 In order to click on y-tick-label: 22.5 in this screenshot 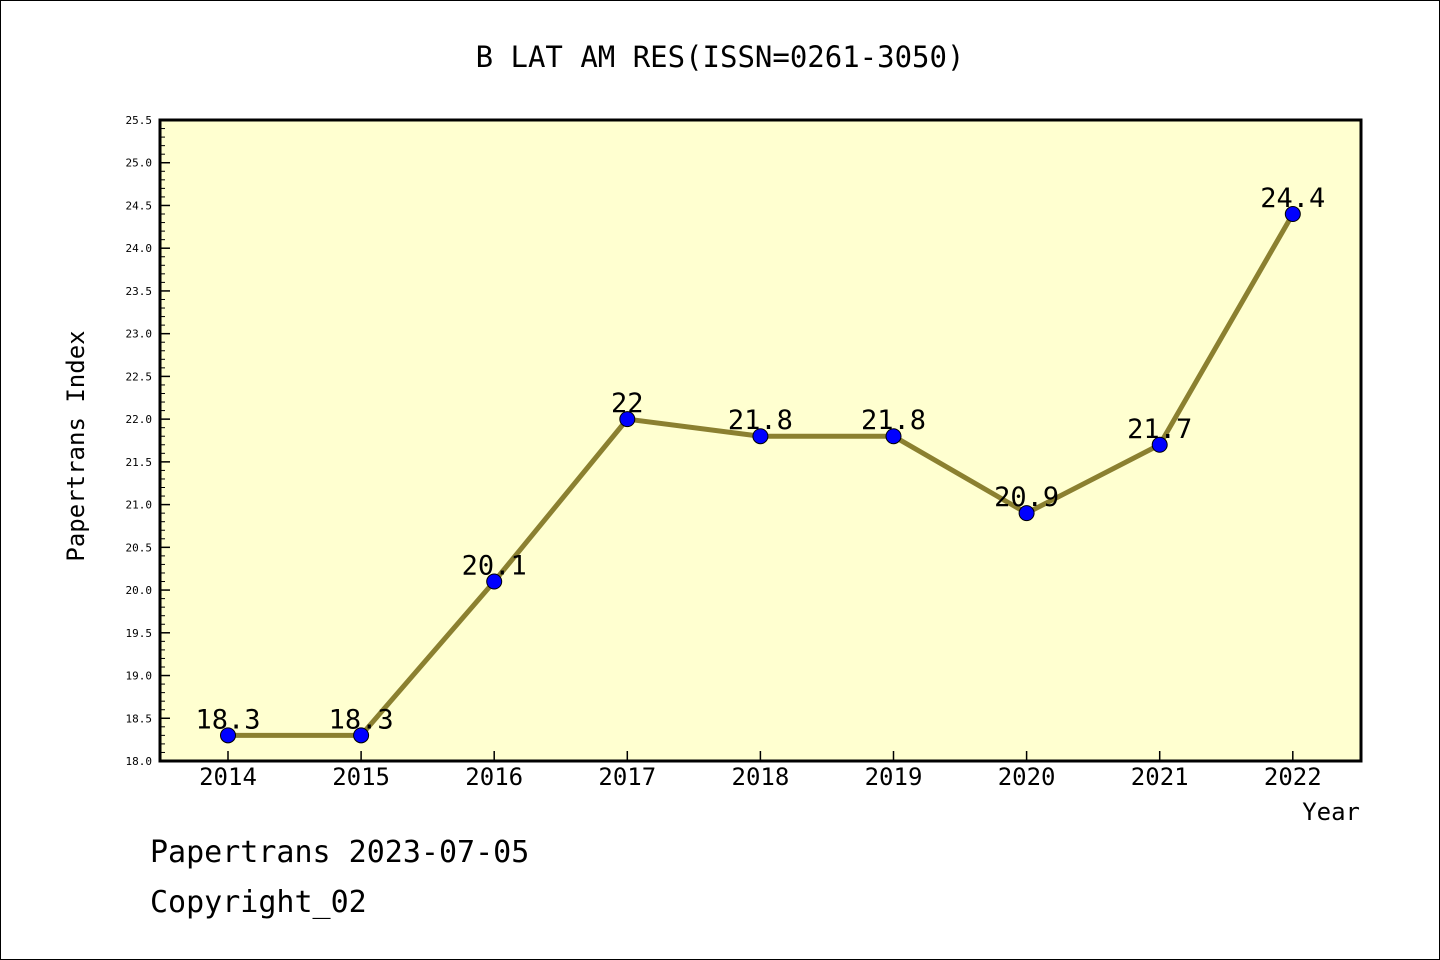, I will do `click(139, 376)`.